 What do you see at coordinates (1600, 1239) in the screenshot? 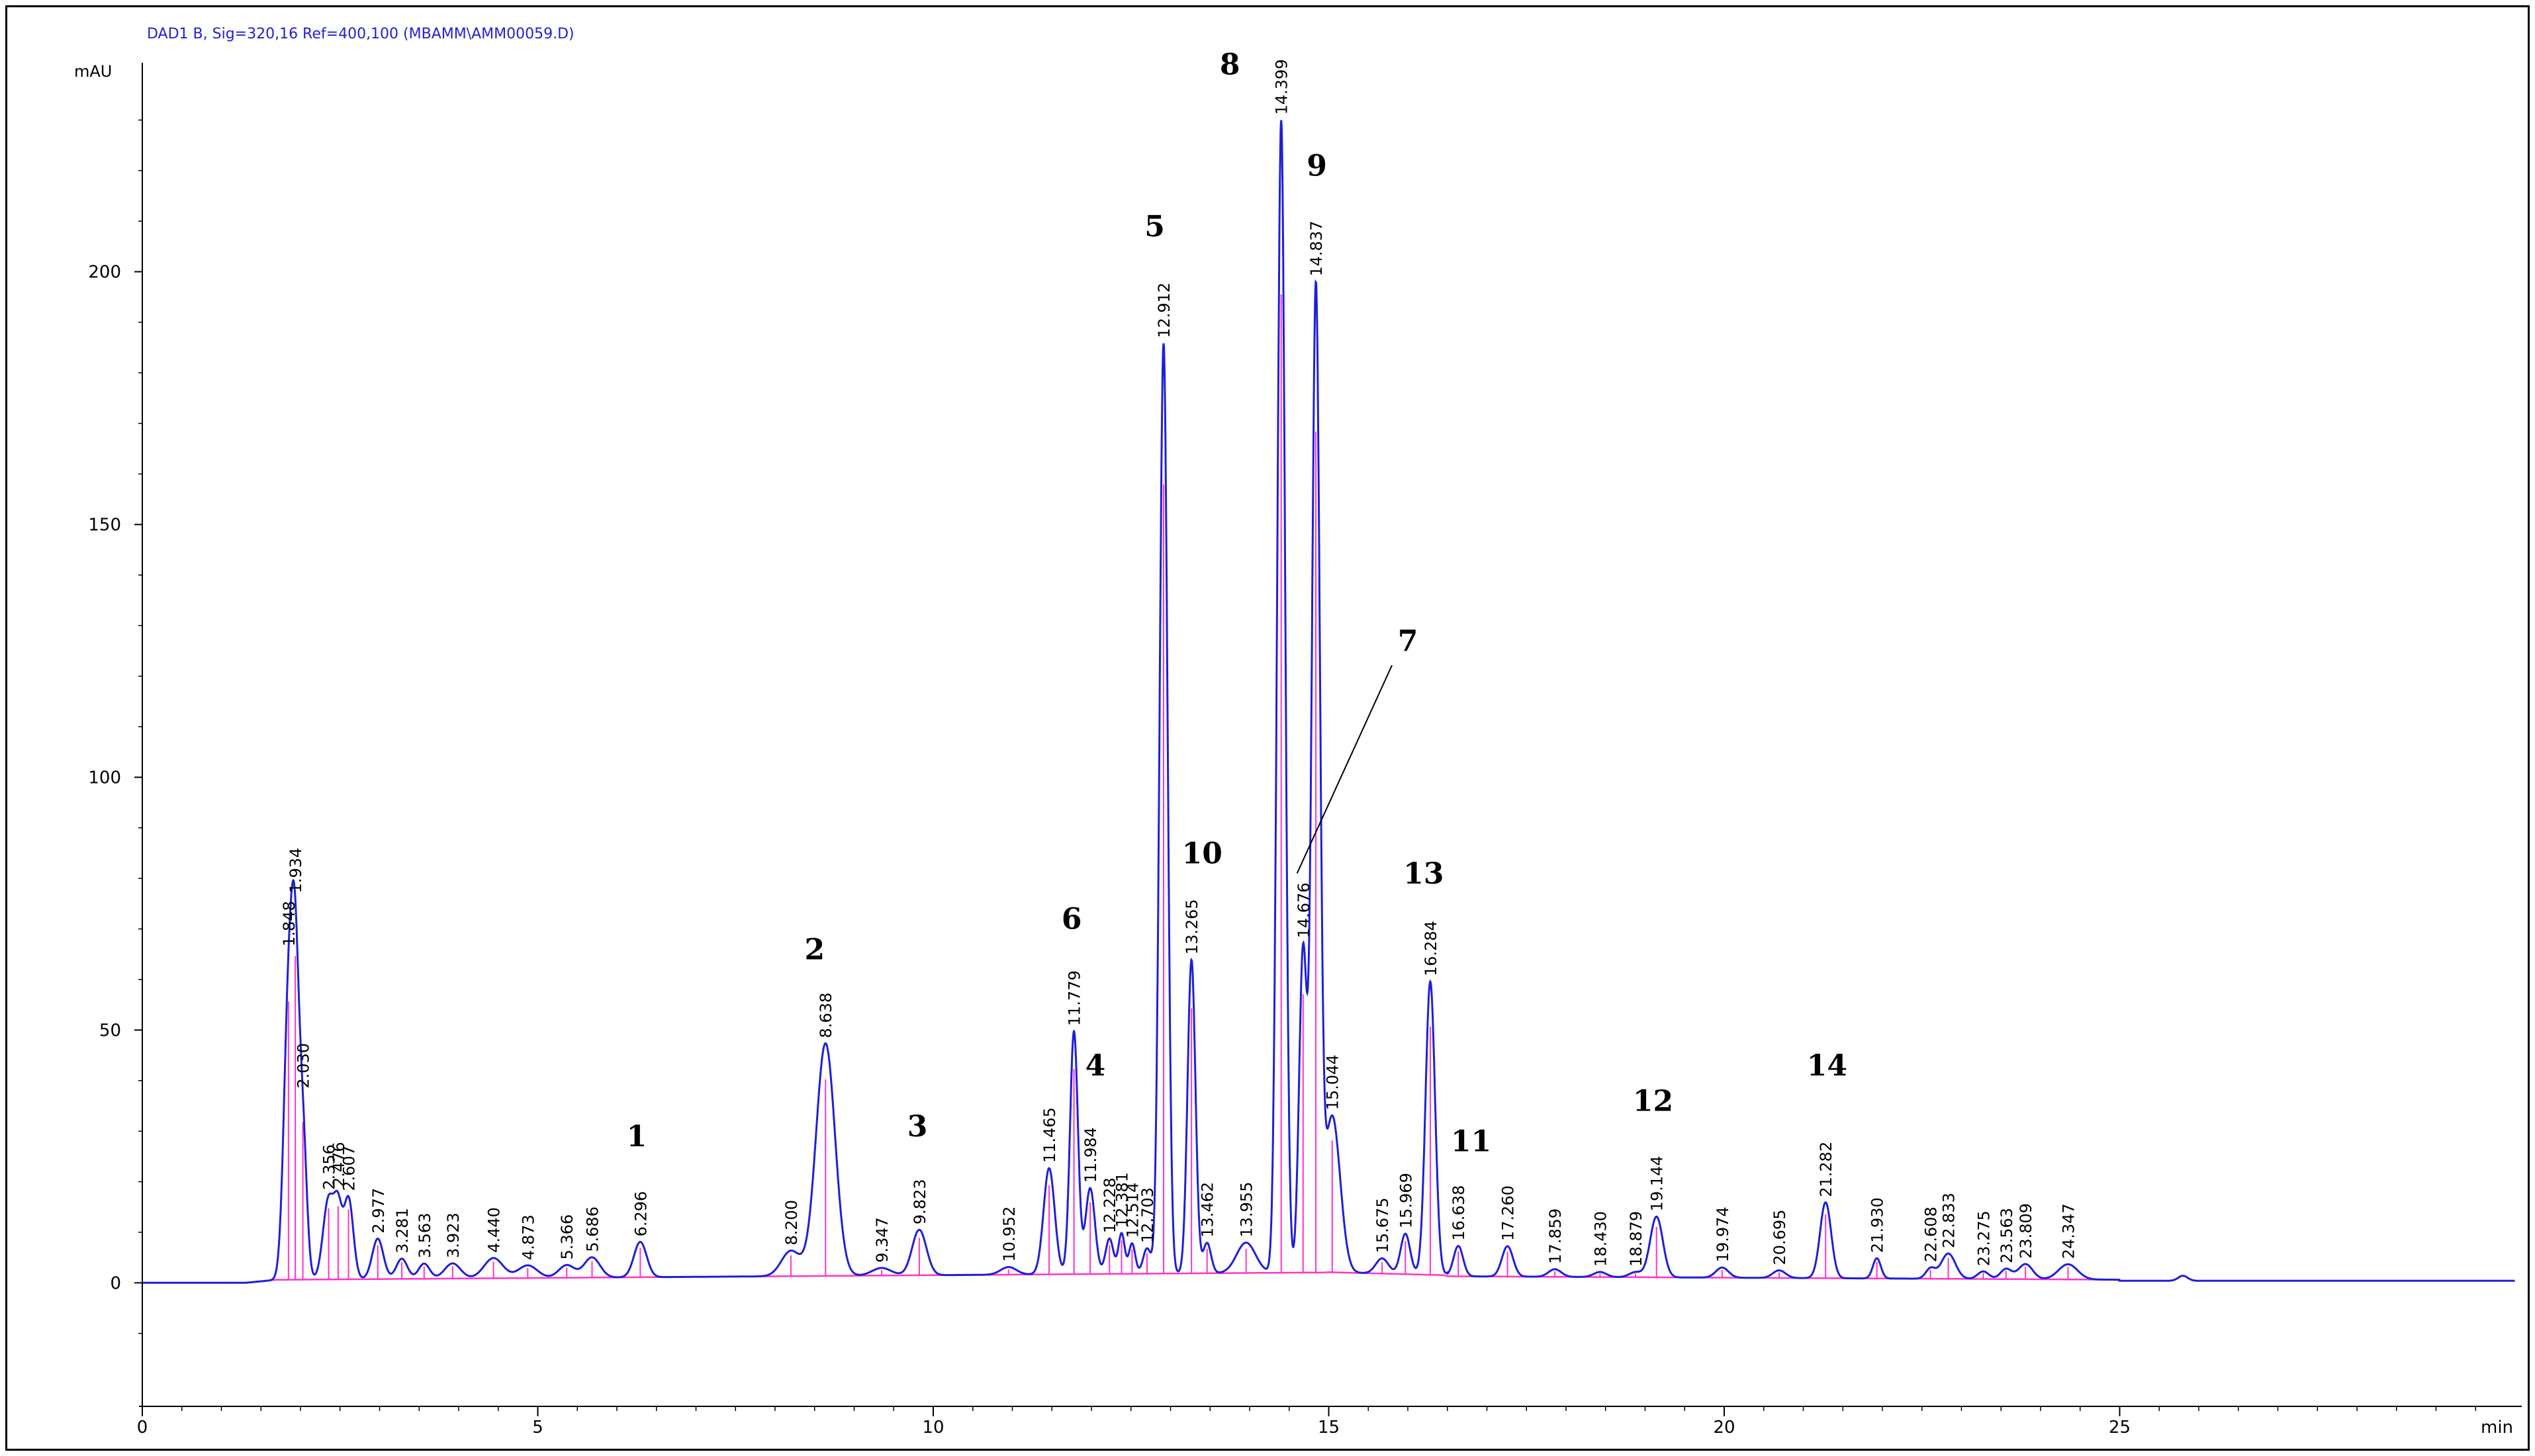
I see `retention-time-label: 18.430` at bounding box center [1600, 1239].